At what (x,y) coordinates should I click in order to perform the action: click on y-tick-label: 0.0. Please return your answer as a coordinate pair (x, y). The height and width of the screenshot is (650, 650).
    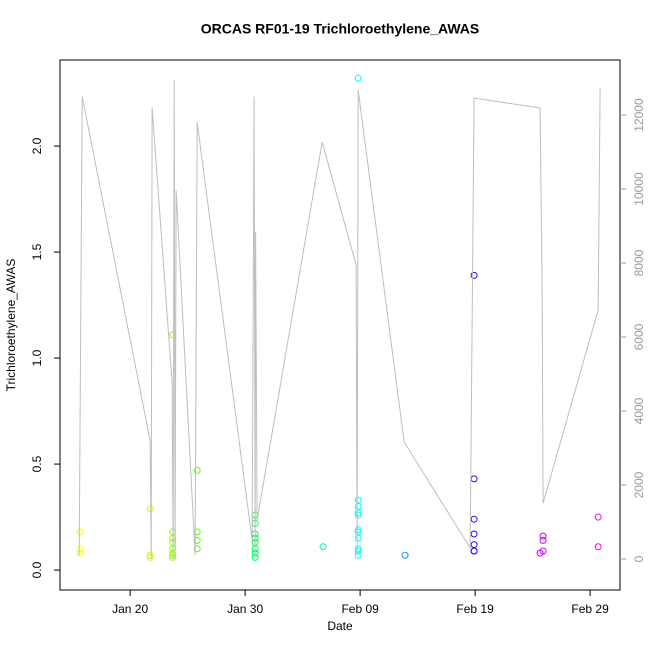
    Looking at the image, I should click on (37, 569).